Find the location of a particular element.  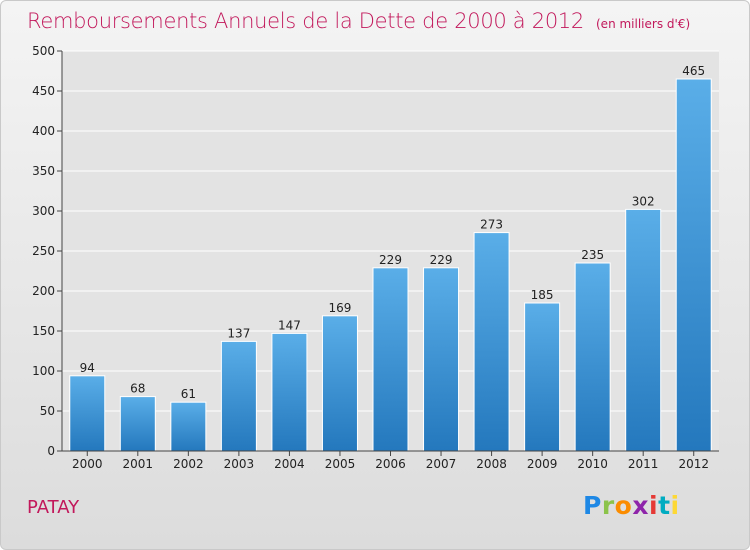

logo-letter: r is located at coordinates (608, 505).